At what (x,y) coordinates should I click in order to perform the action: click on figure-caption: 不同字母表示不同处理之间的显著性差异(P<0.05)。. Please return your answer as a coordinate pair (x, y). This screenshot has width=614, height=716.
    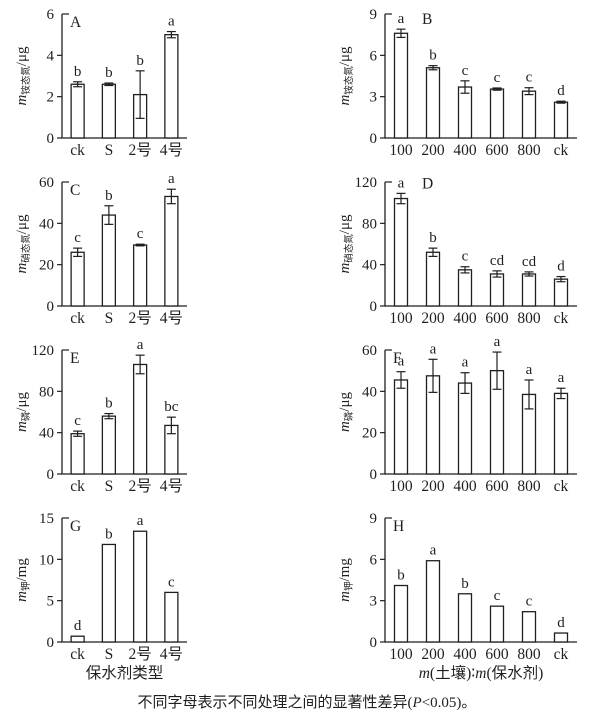
    Looking at the image, I should click on (307, 703).